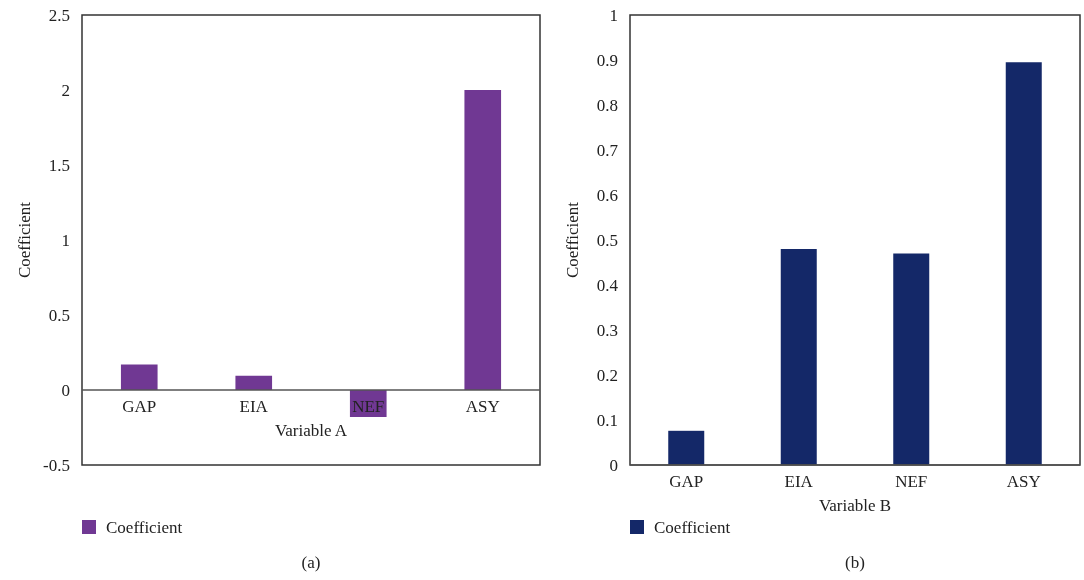  I want to click on text: (b), so click(855, 562).